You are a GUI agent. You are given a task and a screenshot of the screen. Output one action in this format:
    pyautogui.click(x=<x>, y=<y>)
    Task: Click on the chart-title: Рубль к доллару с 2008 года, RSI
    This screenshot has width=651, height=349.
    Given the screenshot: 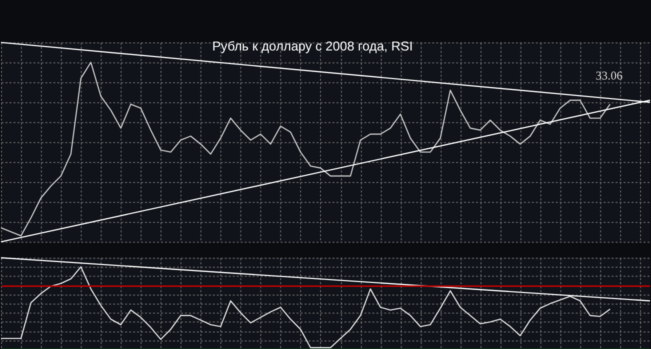 What is the action you would take?
    pyautogui.click(x=312, y=46)
    